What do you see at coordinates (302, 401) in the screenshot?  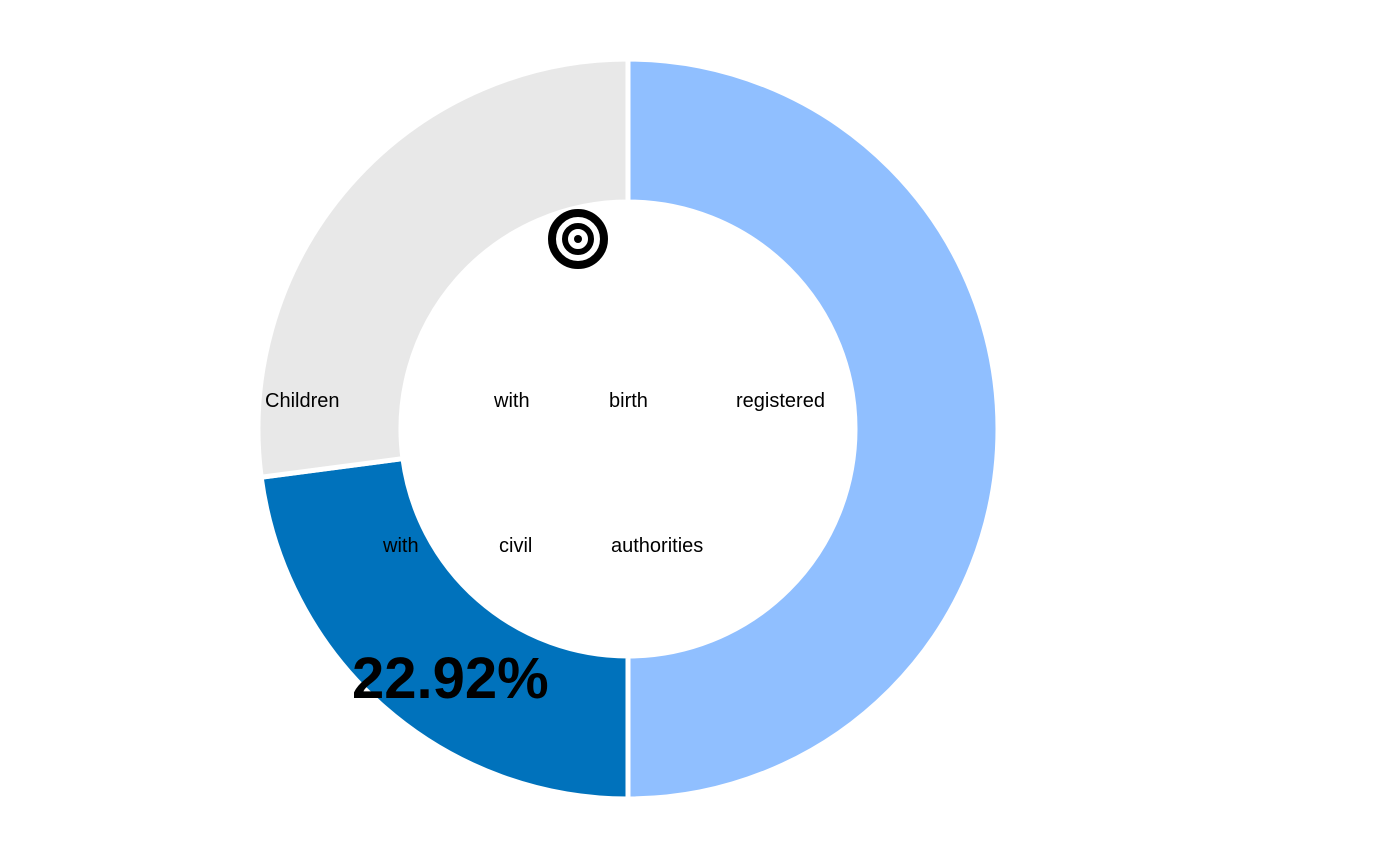 I see `caption-word: Children` at bounding box center [302, 401].